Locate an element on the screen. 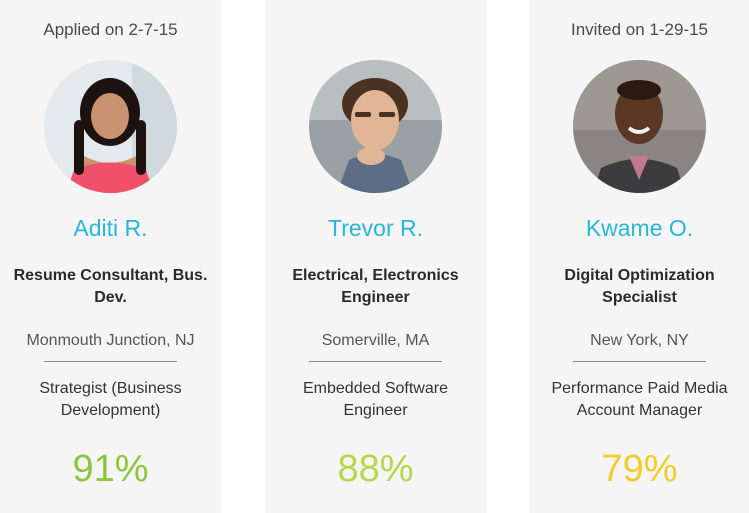 This screenshot has height=513, width=749. match-score: 88% is located at coordinates (375, 469).